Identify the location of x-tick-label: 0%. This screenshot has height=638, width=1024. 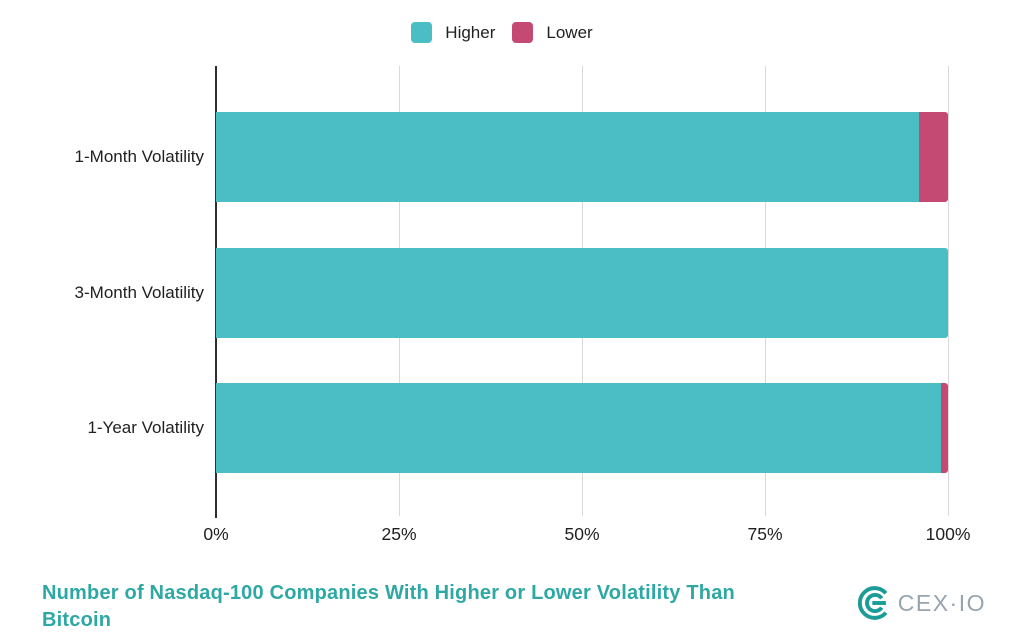
(216, 534).